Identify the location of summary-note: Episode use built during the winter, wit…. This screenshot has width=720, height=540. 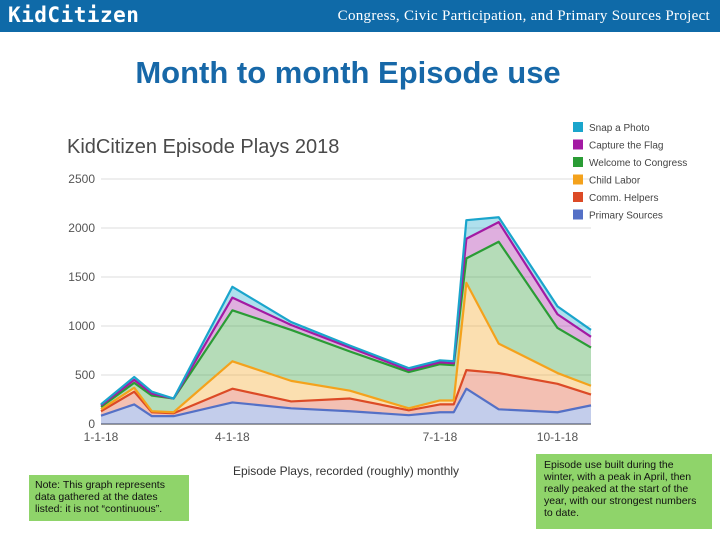
(624, 491).